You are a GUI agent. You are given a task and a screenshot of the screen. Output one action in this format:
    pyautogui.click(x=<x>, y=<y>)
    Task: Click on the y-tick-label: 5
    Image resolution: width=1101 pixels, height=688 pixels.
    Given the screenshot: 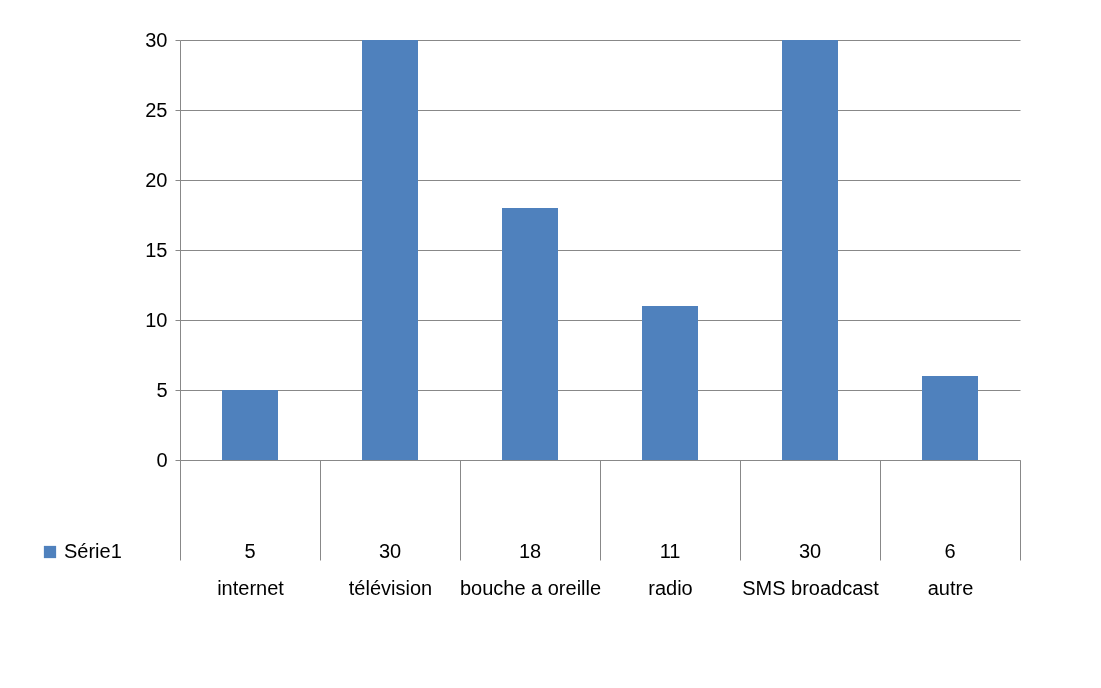 What is the action you would take?
    pyautogui.click(x=162, y=389)
    